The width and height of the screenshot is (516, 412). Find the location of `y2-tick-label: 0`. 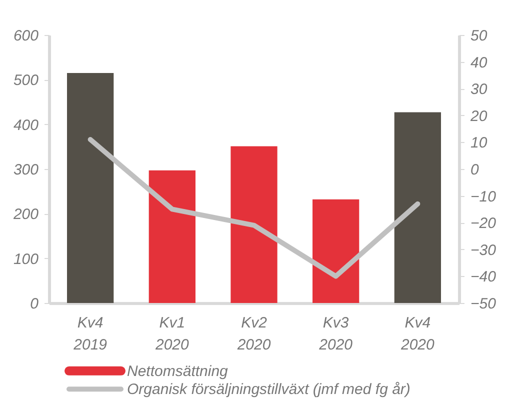

y2-tick-label: 0 is located at coordinates (475, 170).